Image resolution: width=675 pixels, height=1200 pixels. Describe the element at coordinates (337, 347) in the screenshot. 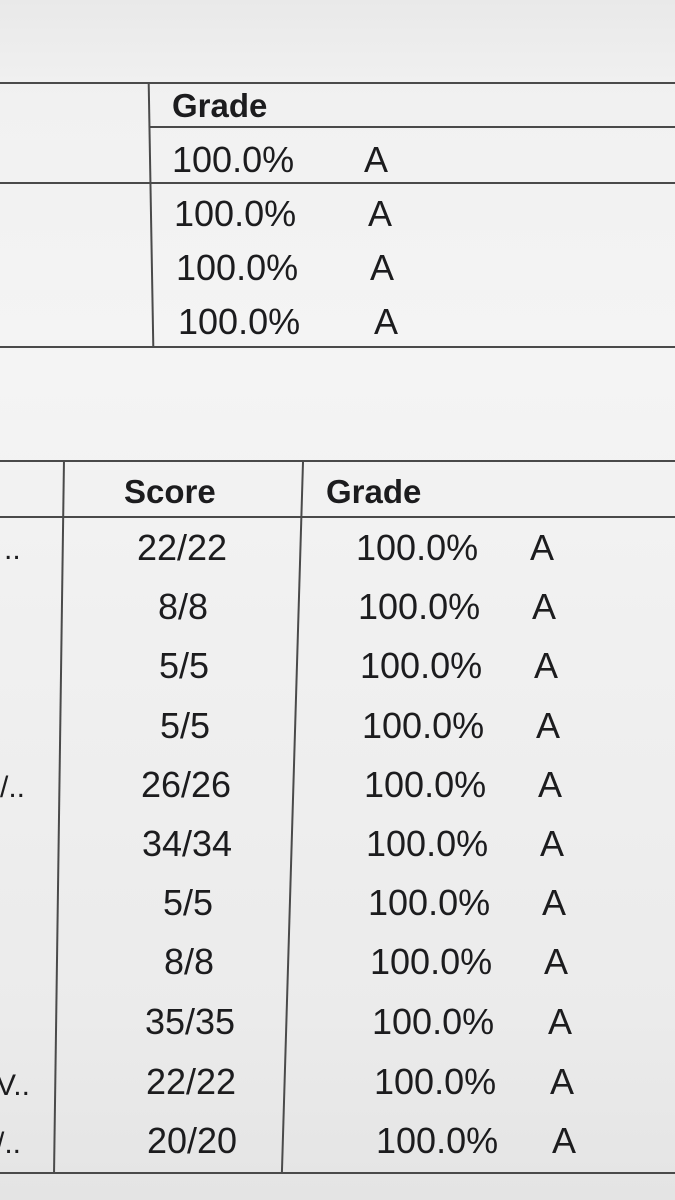

I see `table1-bottom-border` at that location.